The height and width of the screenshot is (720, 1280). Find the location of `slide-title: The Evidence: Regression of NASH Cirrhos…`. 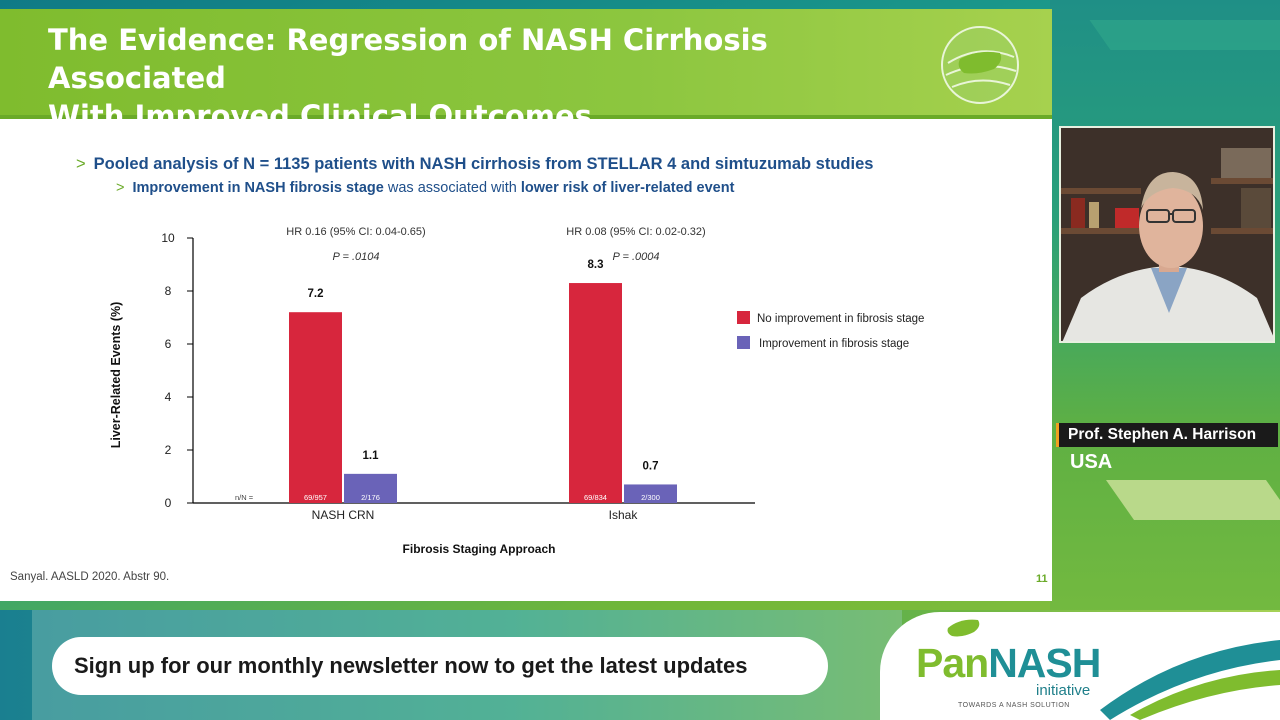

slide-title: The Evidence: Regression of NASH Cirrhos… is located at coordinates (478, 78).